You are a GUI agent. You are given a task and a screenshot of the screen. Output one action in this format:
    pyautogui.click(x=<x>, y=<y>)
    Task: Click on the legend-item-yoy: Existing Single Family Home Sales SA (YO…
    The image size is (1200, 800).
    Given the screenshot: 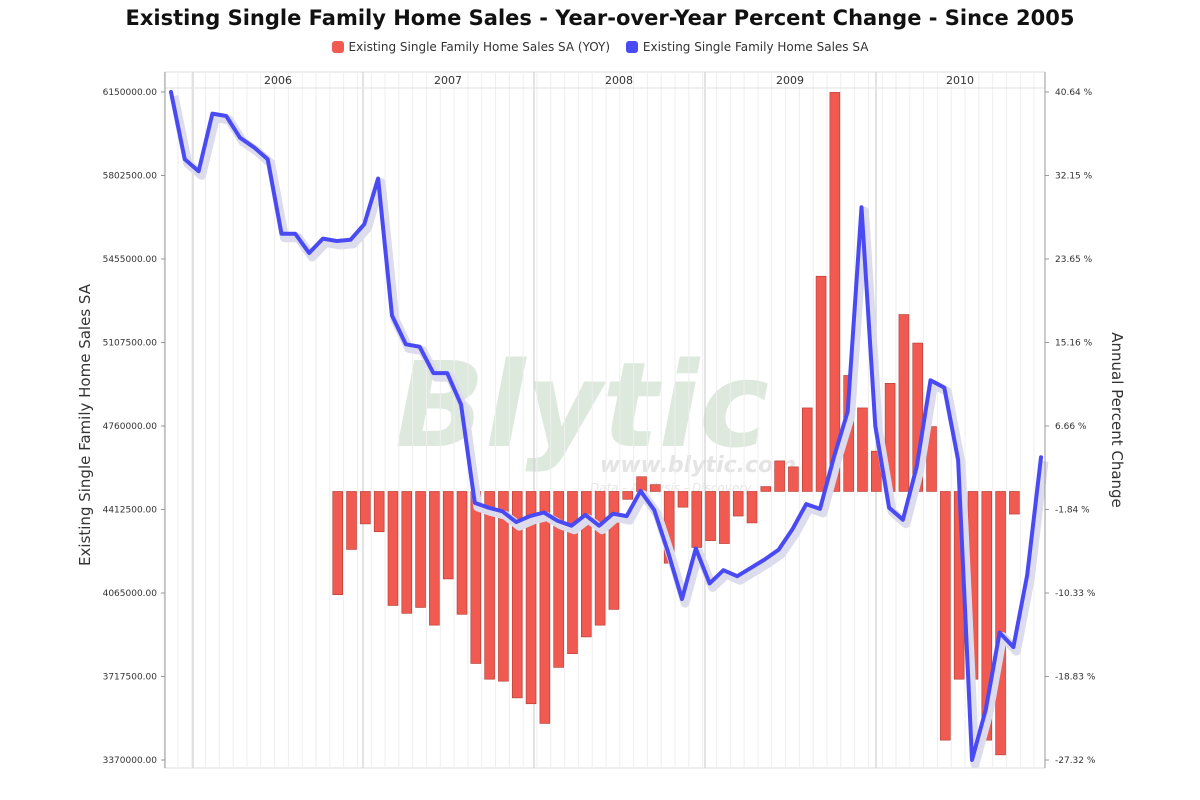 What is the action you would take?
    pyautogui.click(x=470, y=47)
    